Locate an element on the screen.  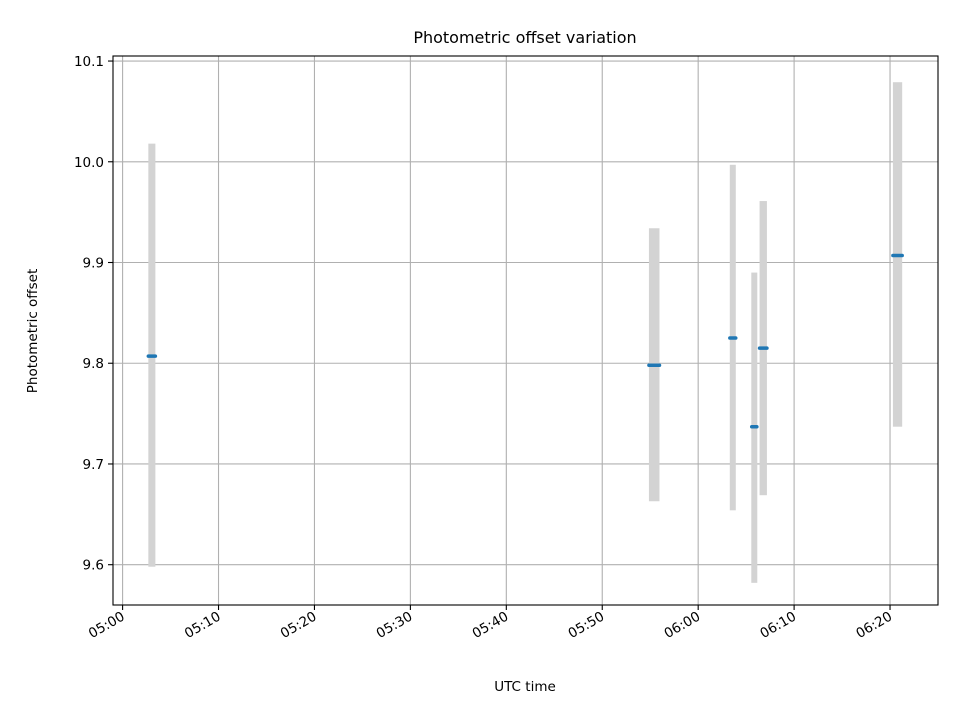
y-tick-label: 9.6 is located at coordinates (93, 566).